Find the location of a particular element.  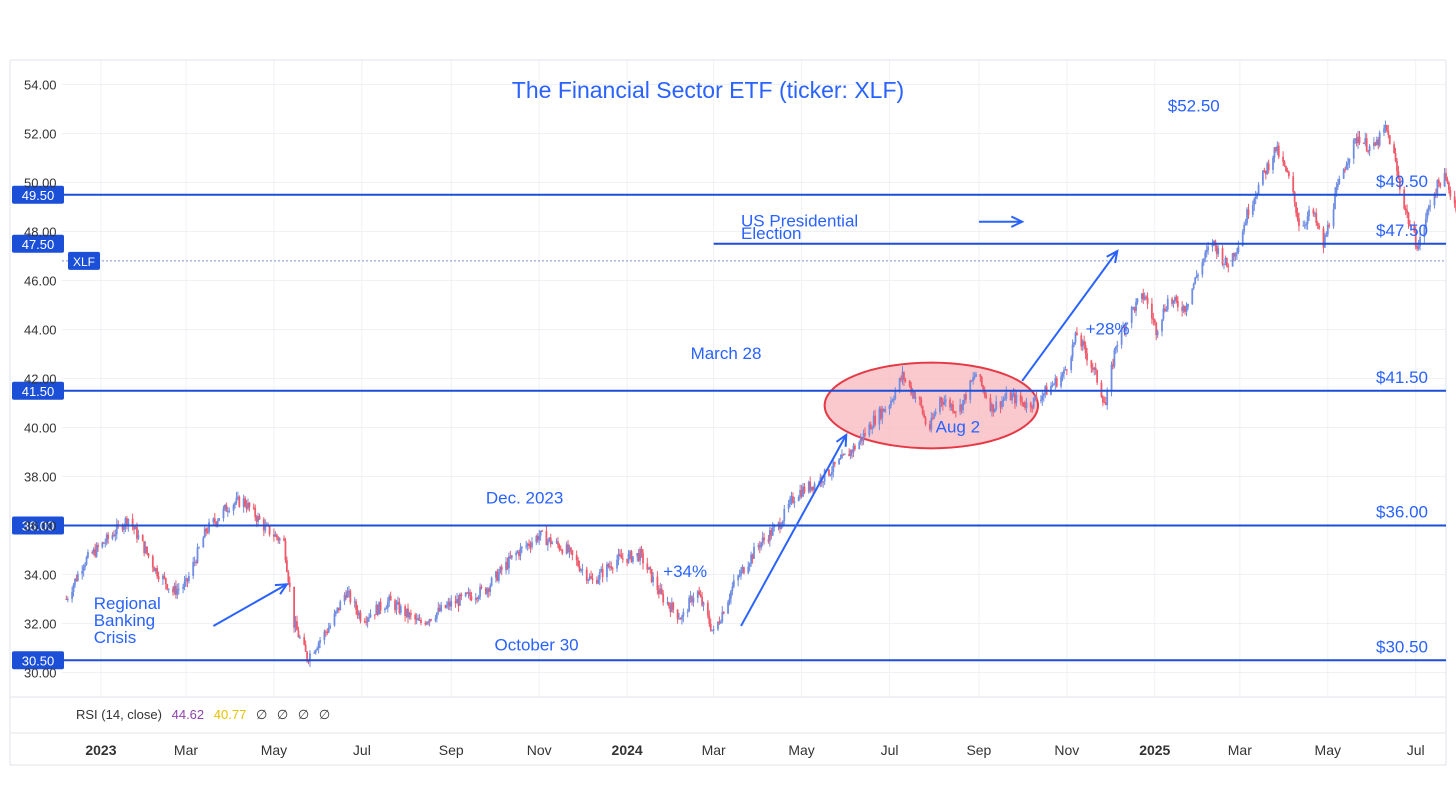

x-tick-label: May is located at coordinates (1328, 750).